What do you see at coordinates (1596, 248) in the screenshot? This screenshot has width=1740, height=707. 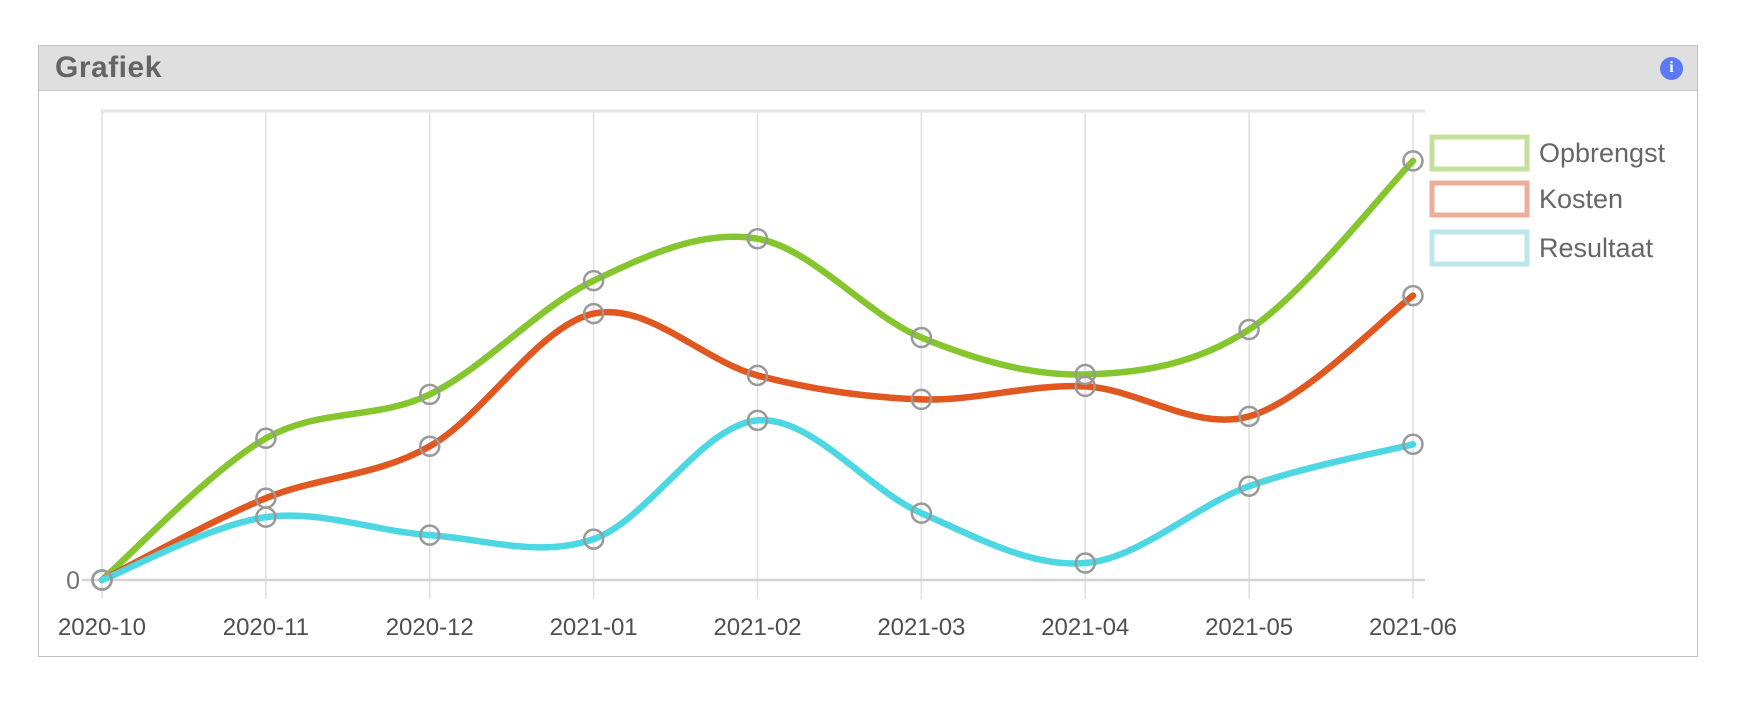 I see `legend-label-resultaat: Resultaat` at bounding box center [1596, 248].